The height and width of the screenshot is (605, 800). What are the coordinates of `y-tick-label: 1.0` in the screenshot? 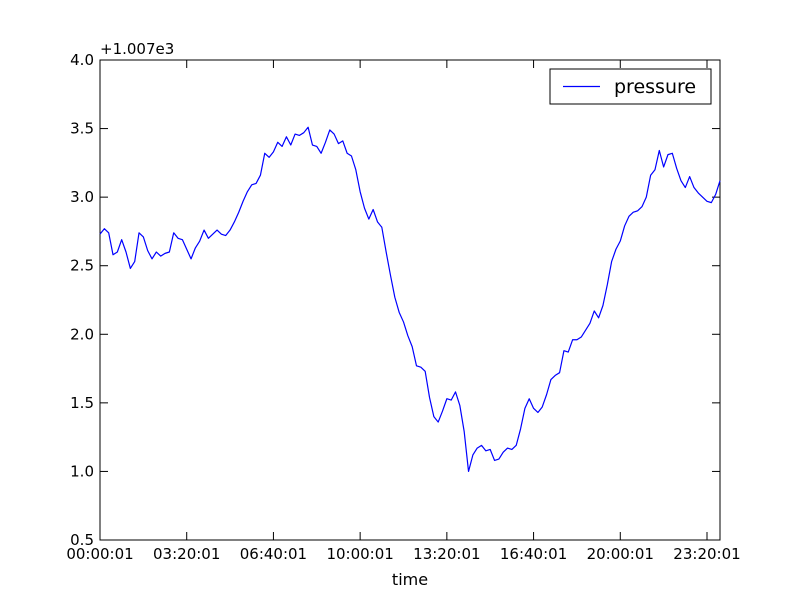 It's located at (82, 471).